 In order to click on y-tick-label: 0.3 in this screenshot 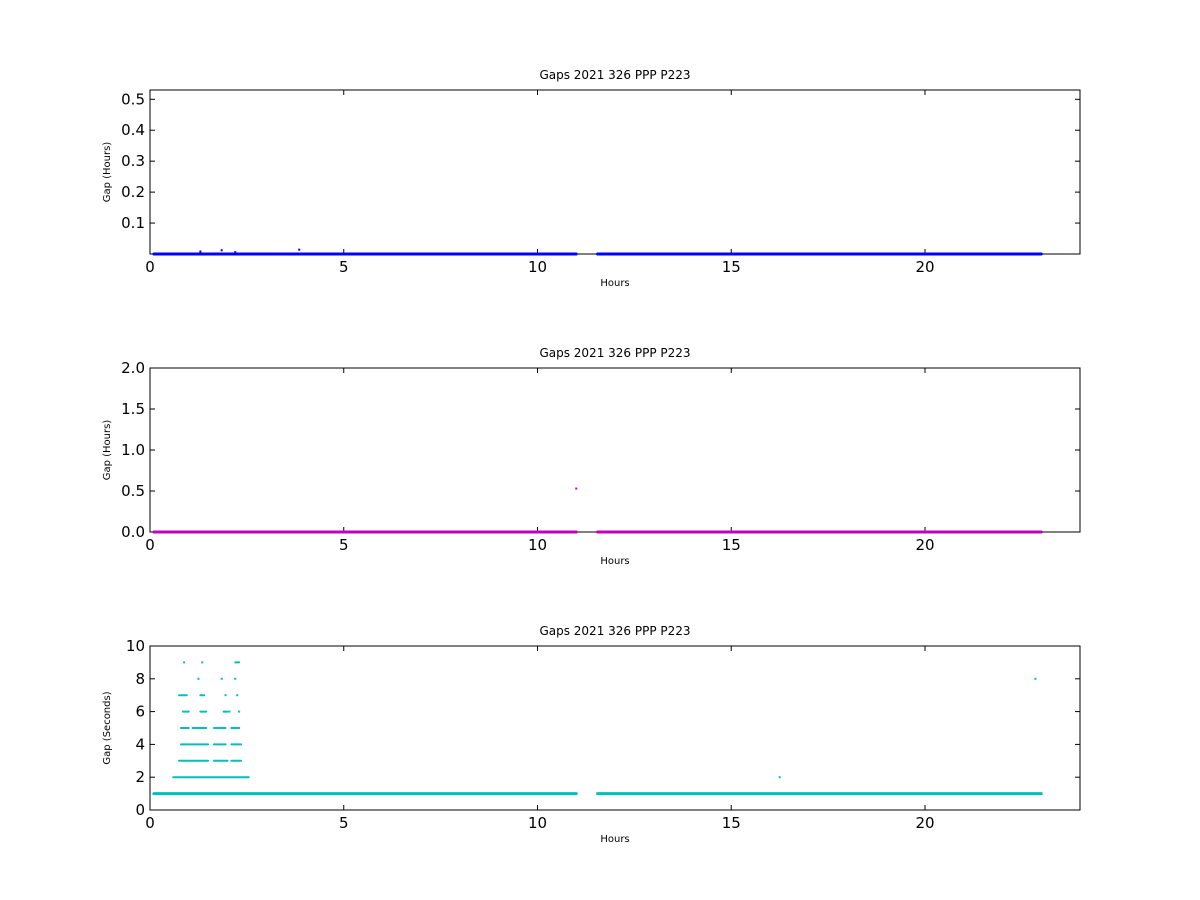, I will do `click(133, 161)`.